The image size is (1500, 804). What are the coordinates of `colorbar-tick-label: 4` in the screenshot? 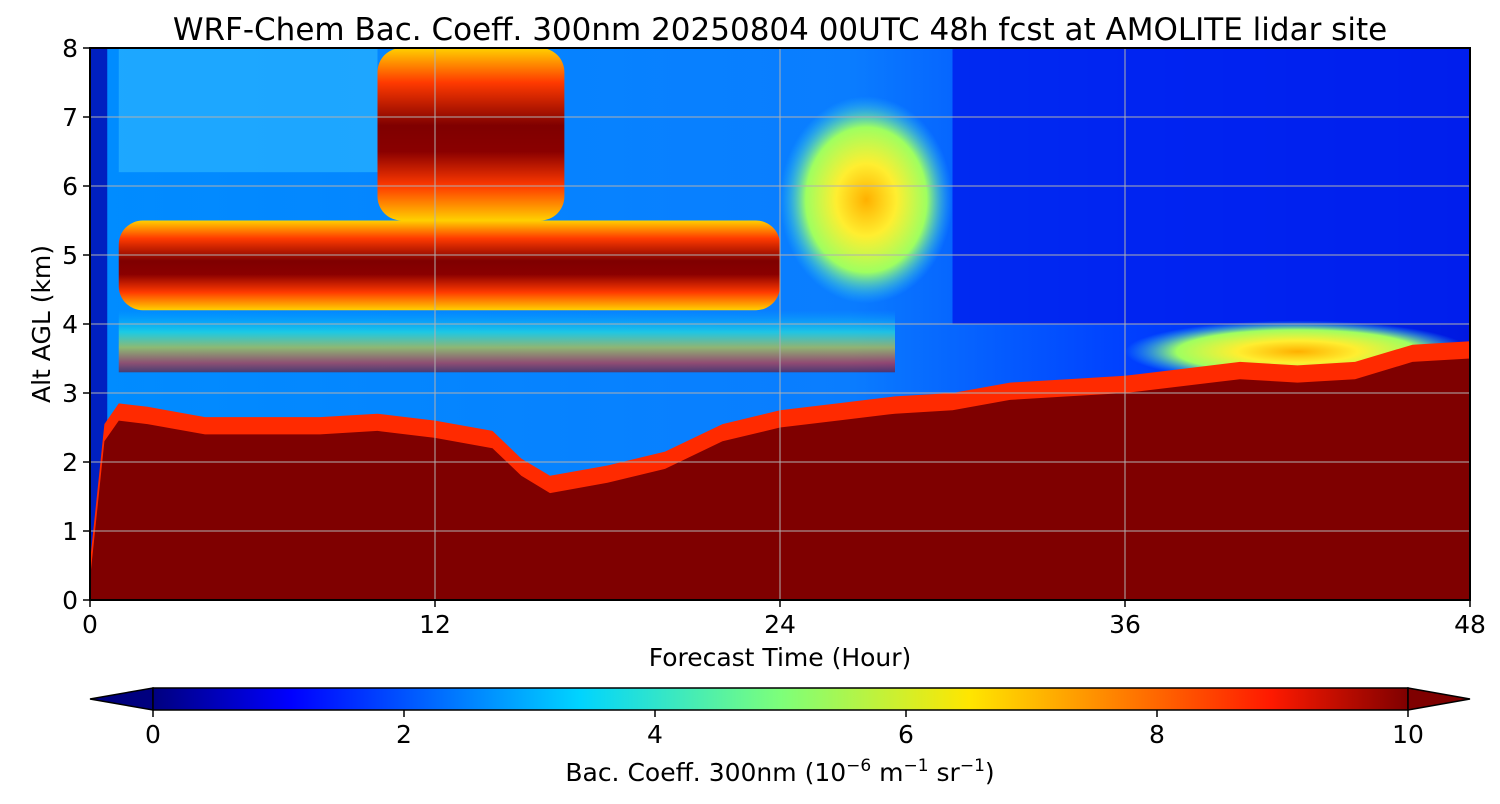 It's located at (655, 734).